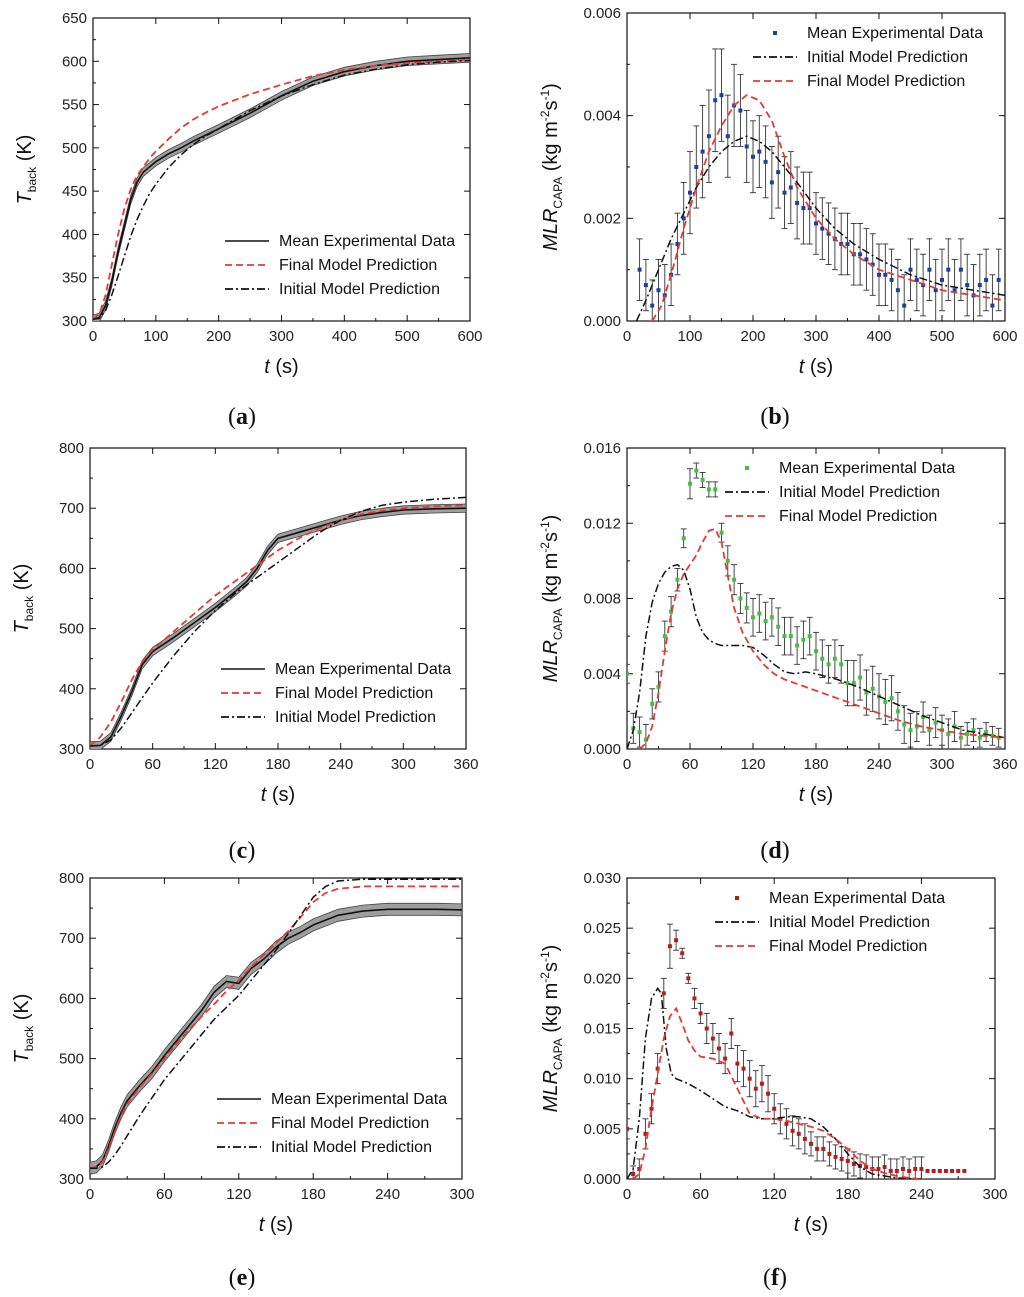 The height and width of the screenshot is (1297, 1024). I want to click on plot-area, so click(276, 1026).